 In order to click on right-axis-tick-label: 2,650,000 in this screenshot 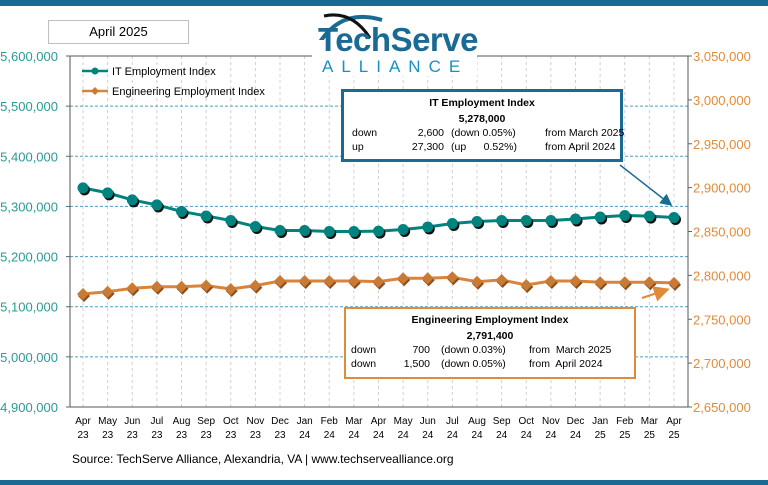, I will do `click(722, 407)`.